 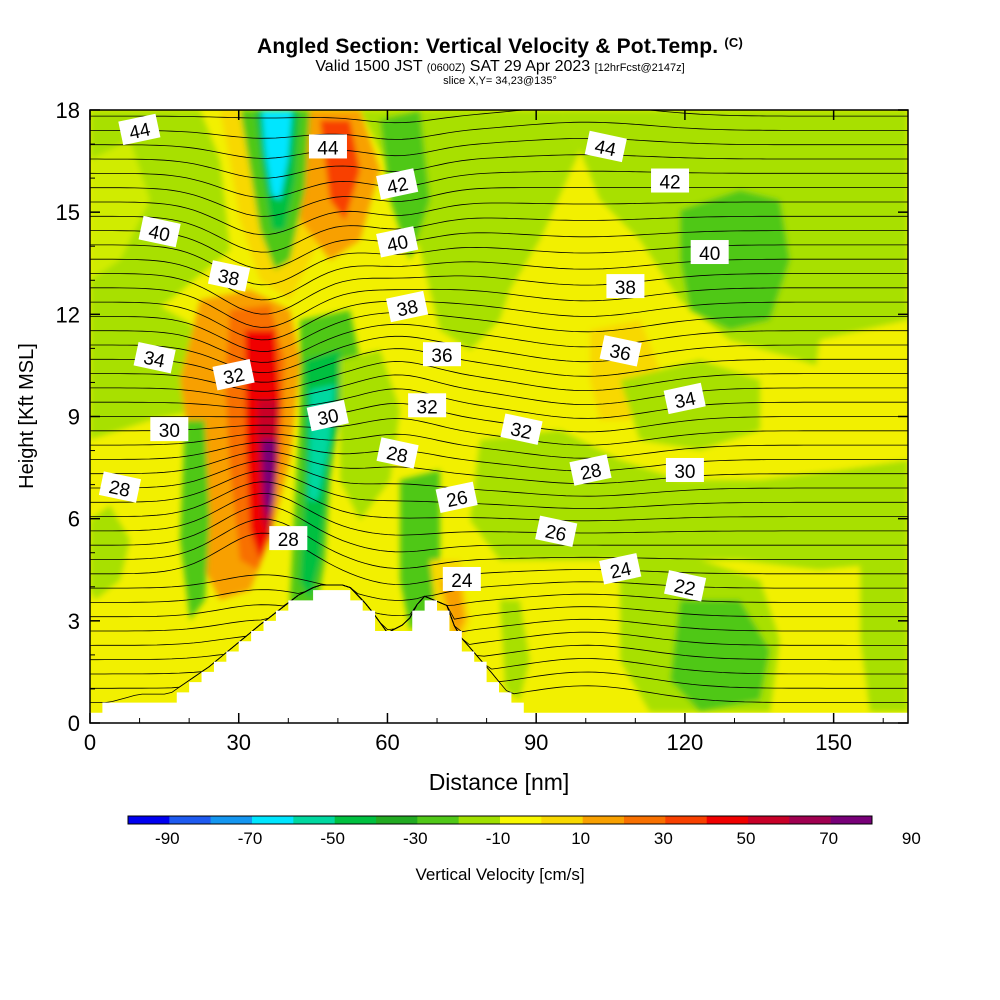 I want to click on valid-time: Valid 1500 JST, so click(x=369, y=66).